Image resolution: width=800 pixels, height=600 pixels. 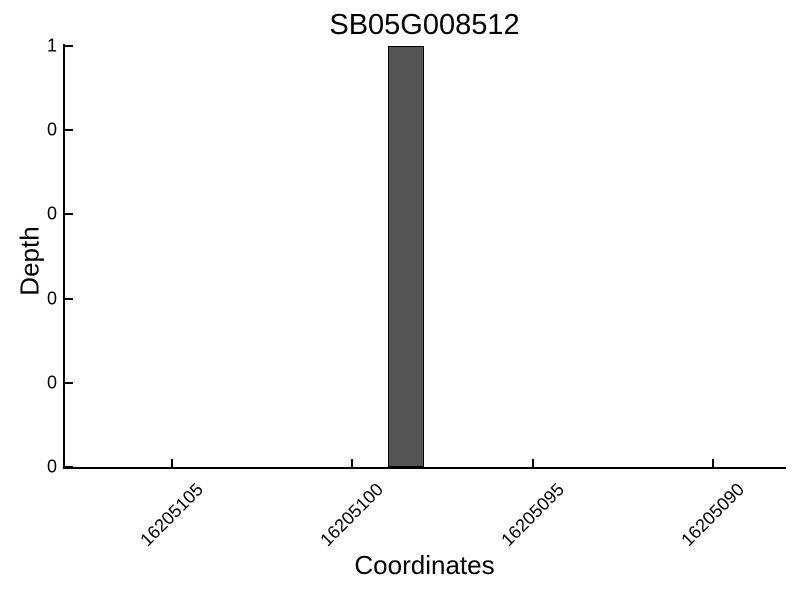 What do you see at coordinates (29, 261) in the screenshot?
I see `y-axis-label: Depth` at bounding box center [29, 261].